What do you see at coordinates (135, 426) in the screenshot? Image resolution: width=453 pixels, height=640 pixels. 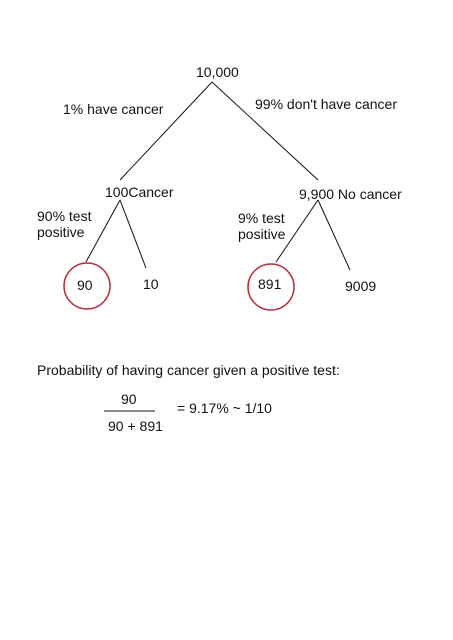 I see `fraction-denominator: 90 + 891` at bounding box center [135, 426].